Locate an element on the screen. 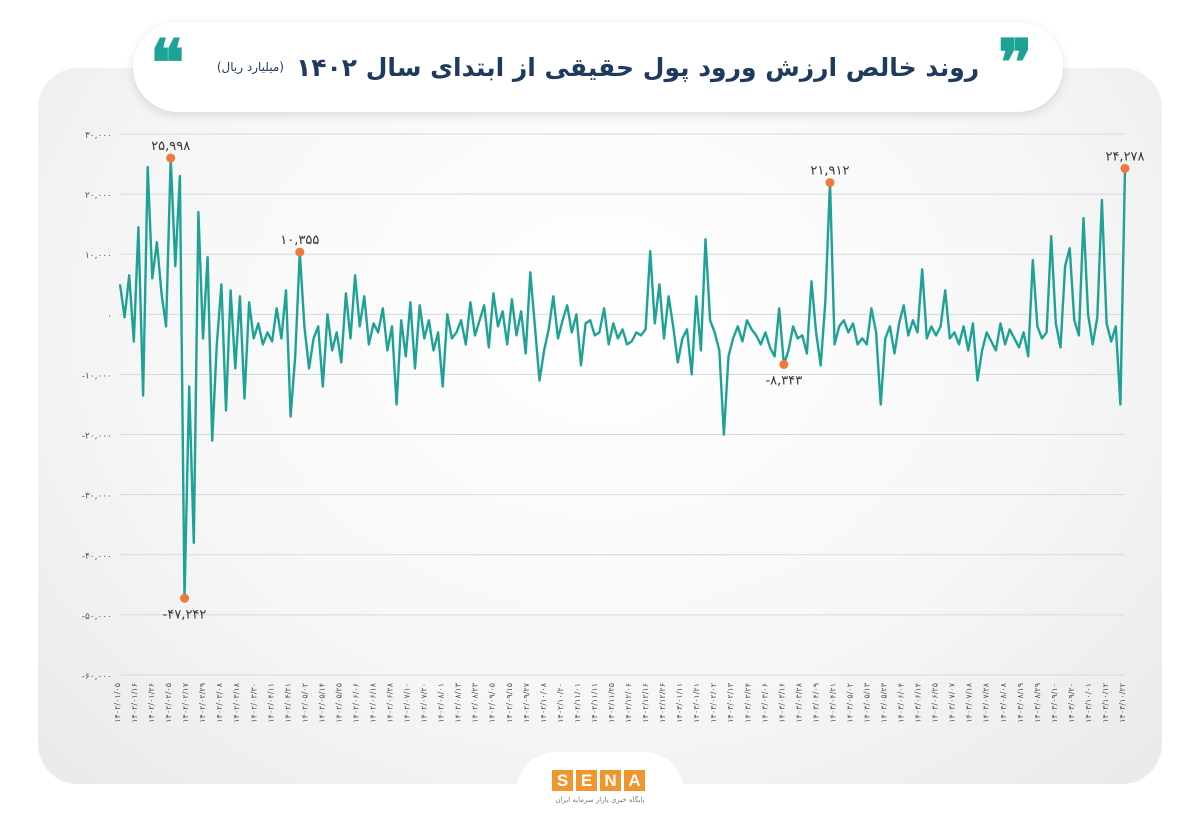 The height and width of the screenshot is (831, 1200). y-tick-label: -۴۰,۰۰۰ is located at coordinates (97, 557).